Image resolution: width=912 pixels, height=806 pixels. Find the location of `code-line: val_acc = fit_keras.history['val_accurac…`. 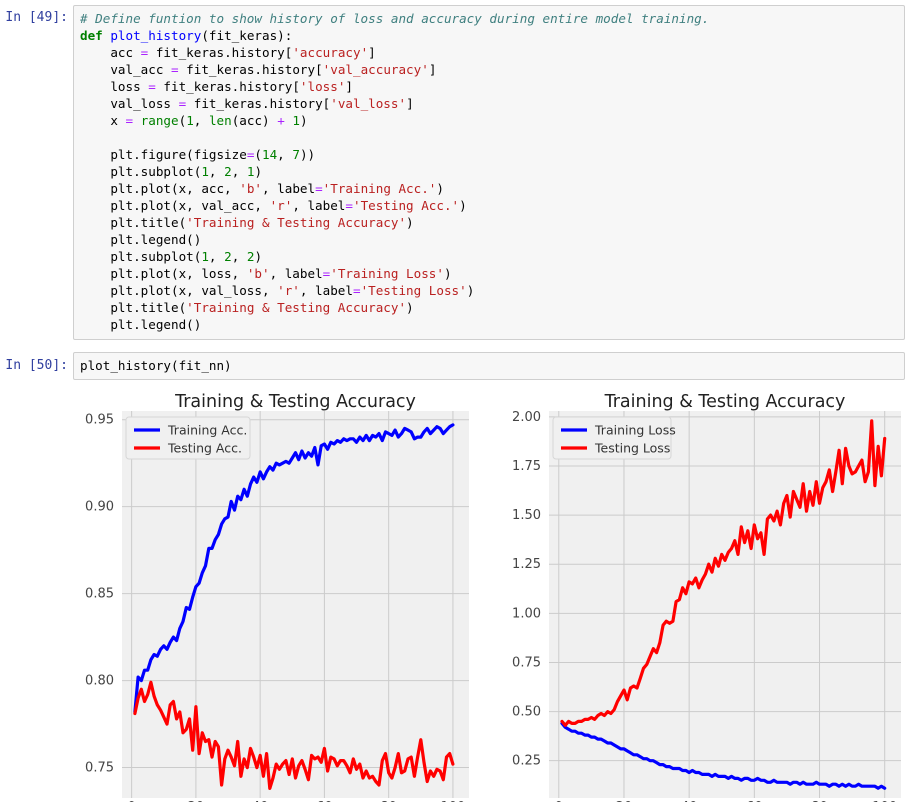

code-line: val_acc = fit_keras.history['val_accurac… is located at coordinates (489, 69).